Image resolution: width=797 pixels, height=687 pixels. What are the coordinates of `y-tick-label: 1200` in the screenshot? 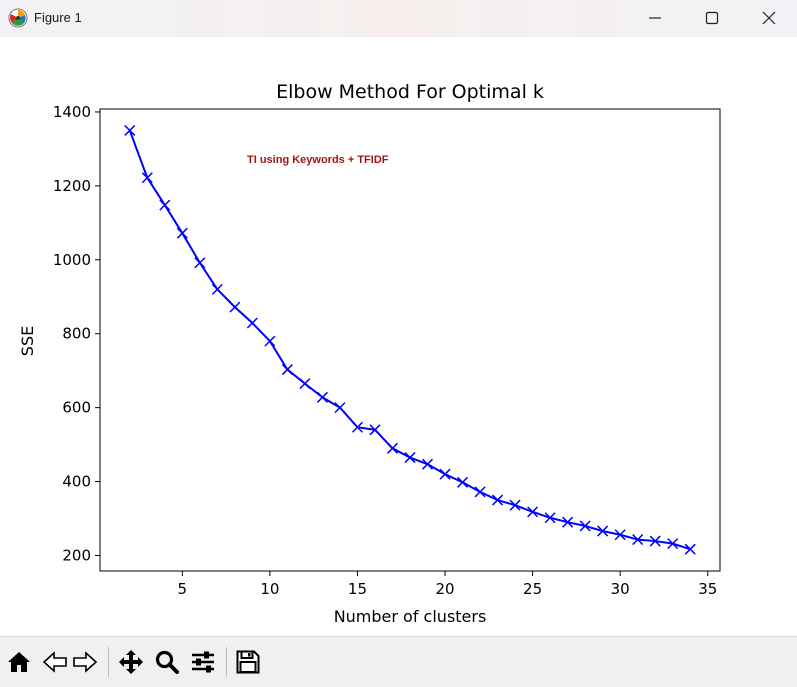 It's located at (72, 186).